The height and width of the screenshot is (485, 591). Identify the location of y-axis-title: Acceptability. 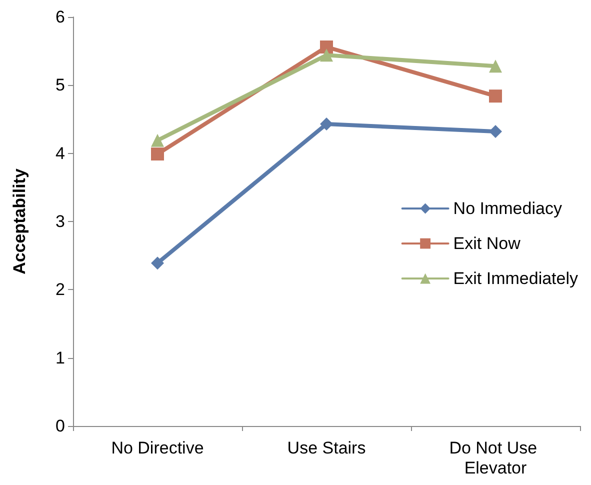
(19, 221).